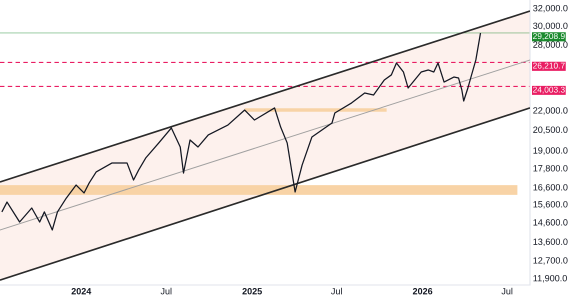 This screenshot has width=575, height=300. Describe the element at coordinates (550, 111) in the screenshot. I see `y-tick-label: 22,000.0` at that location.